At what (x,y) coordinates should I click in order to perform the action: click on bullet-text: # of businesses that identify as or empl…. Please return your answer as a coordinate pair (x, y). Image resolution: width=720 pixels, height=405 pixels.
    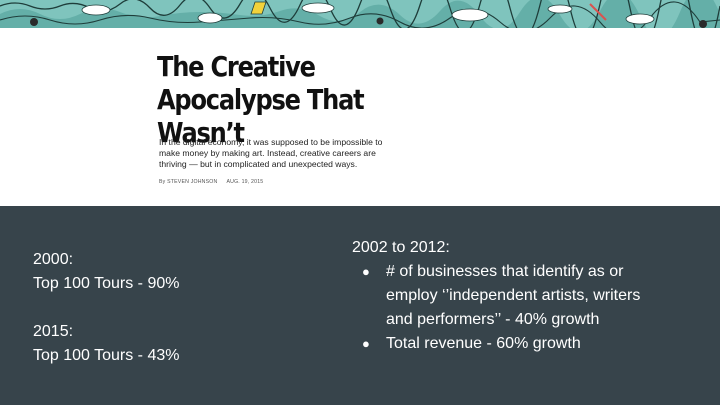
    Looking at the image, I should click on (513, 295).